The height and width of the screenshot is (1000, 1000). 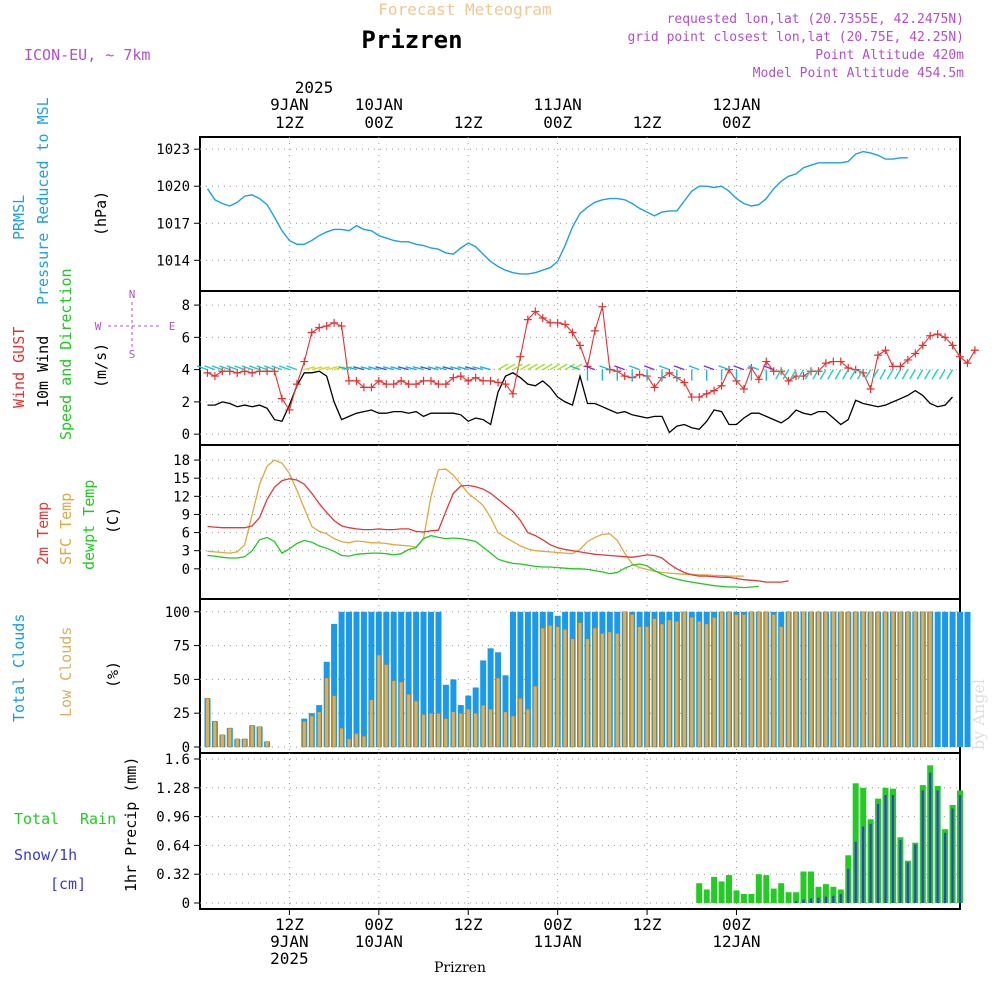 What do you see at coordinates (815, 19) in the screenshot?
I see `requested-coords: requested lon,lat (20.7355E, 42.2475N)` at bounding box center [815, 19].